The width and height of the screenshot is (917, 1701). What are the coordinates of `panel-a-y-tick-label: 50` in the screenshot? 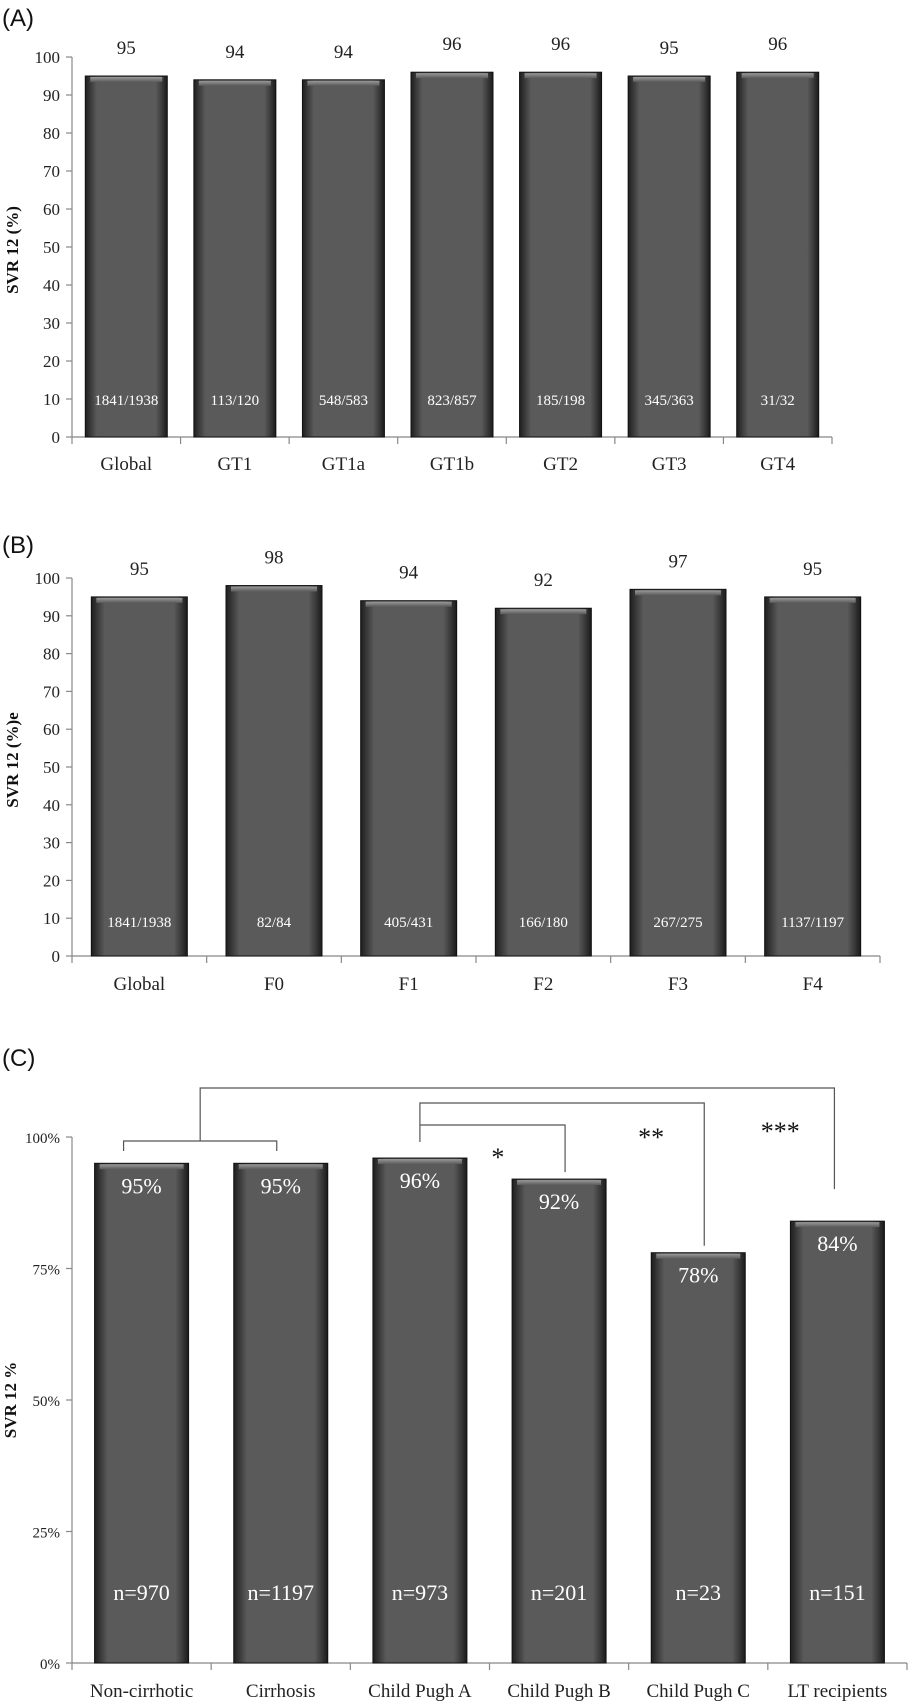 It's located at (51, 247).